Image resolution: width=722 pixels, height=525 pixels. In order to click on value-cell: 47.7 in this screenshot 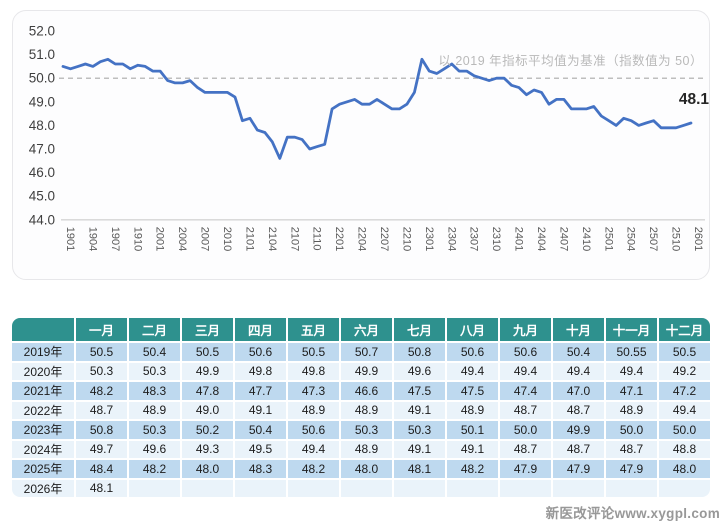, I will do `click(260, 391)`.